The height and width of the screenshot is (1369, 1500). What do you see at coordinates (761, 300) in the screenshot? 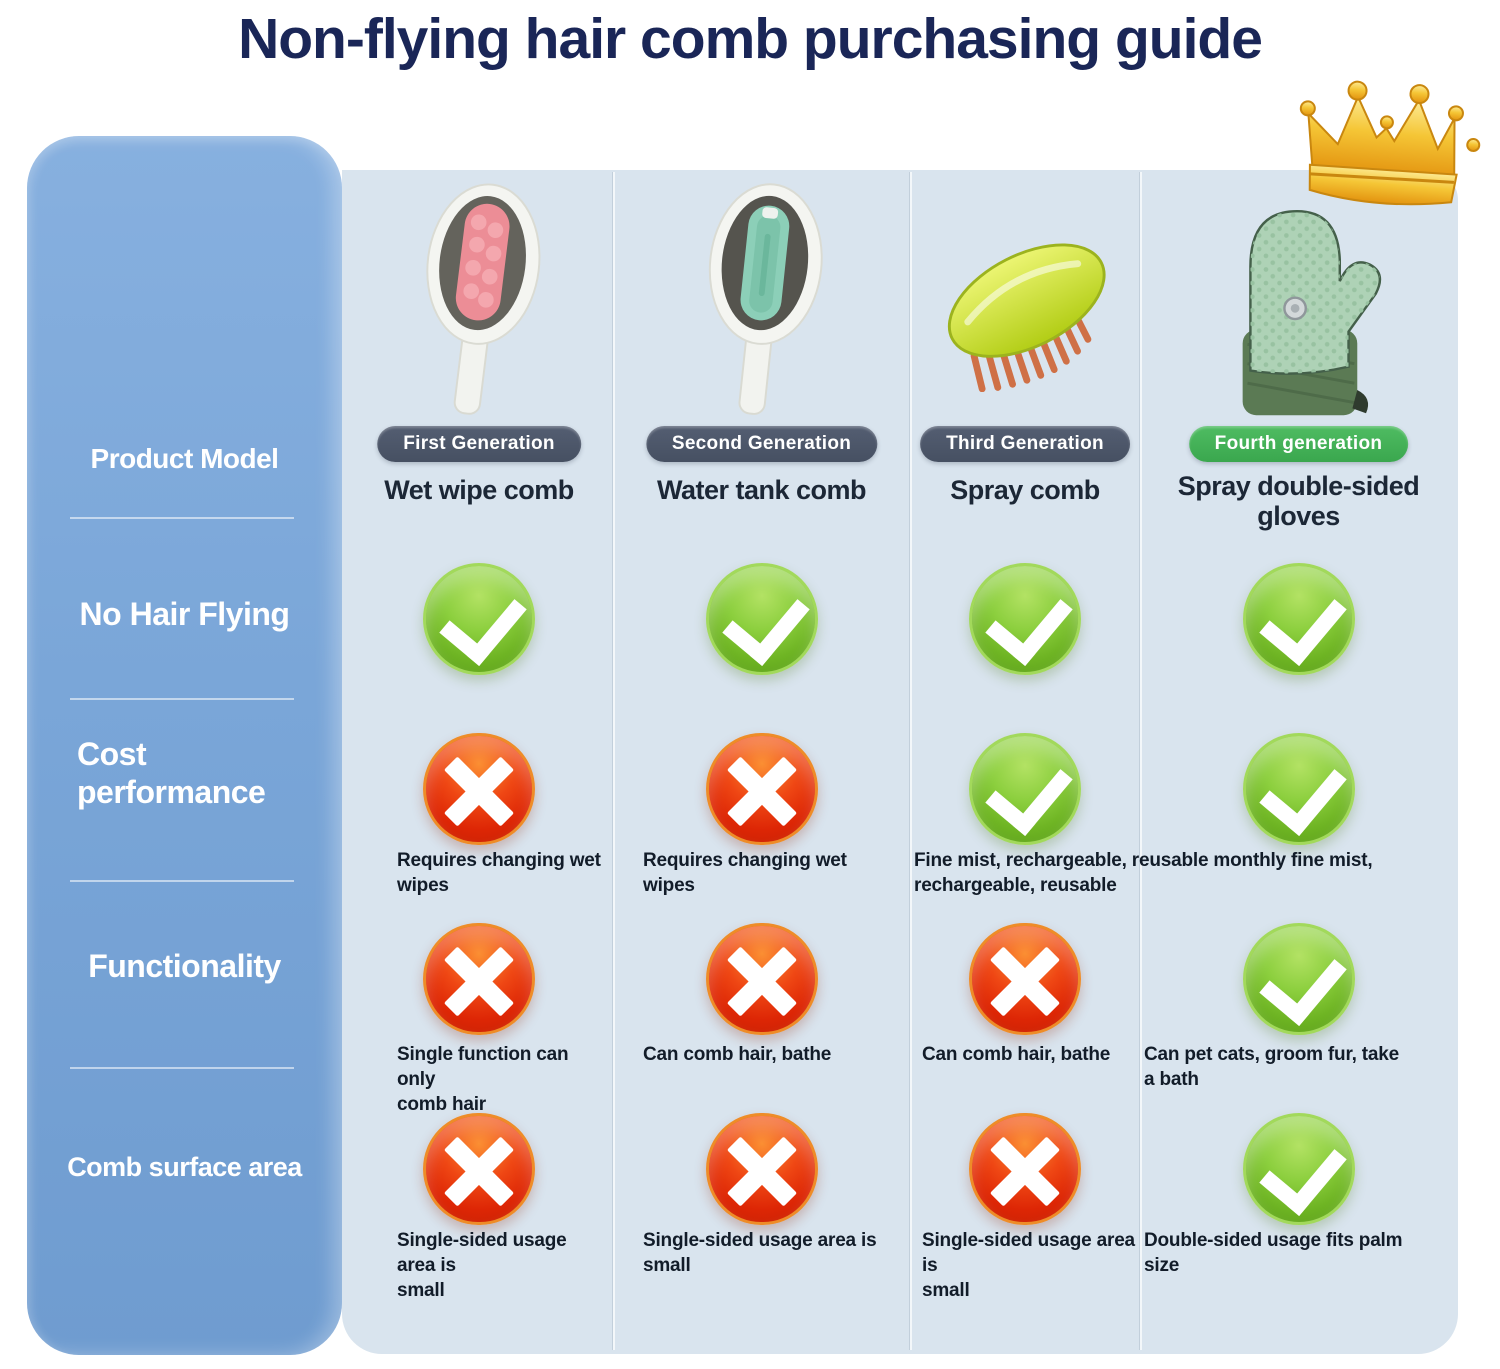
I see `water-tank-comb-image` at bounding box center [761, 300].